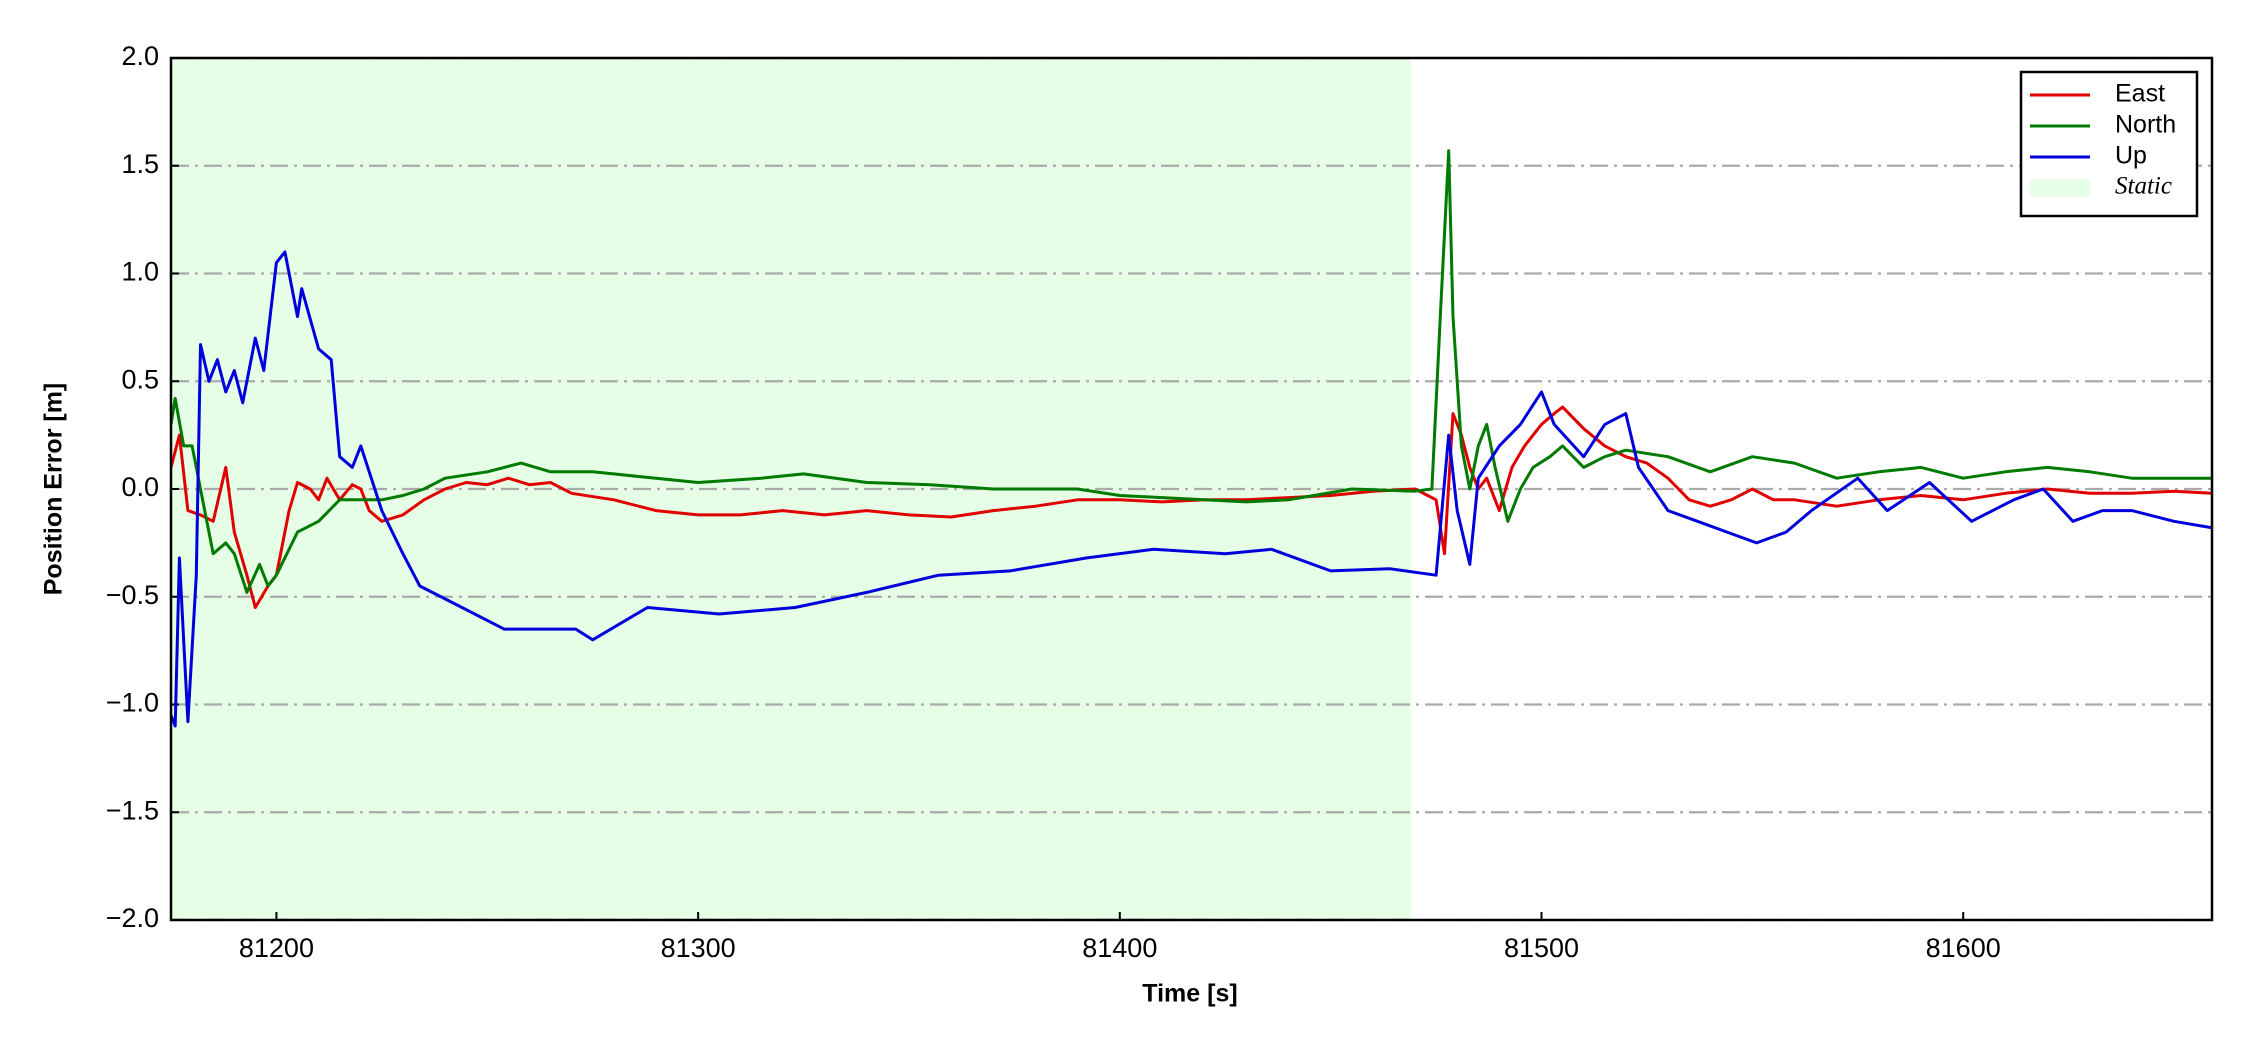 Image resolution: width=2250 pixels, height=1050 pixels. What do you see at coordinates (2143, 186) in the screenshot?
I see `legend-label: Static` at bounding box center [2143, 186].